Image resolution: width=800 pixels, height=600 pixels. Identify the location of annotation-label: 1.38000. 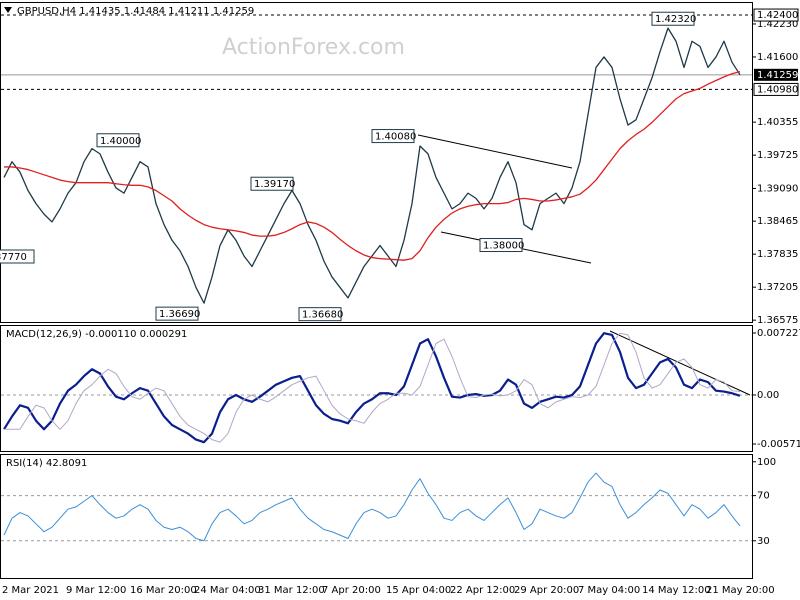
(503, 246).